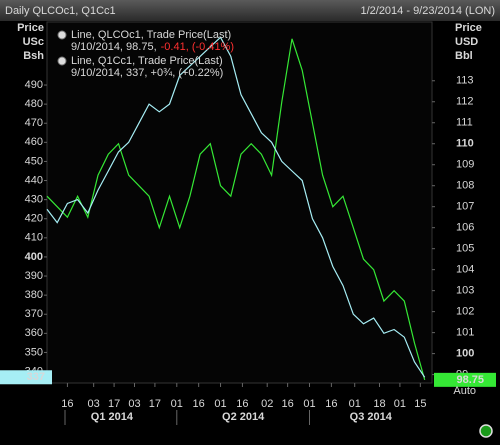  I want to click on y-tick-label: 380, so click(34, 295).